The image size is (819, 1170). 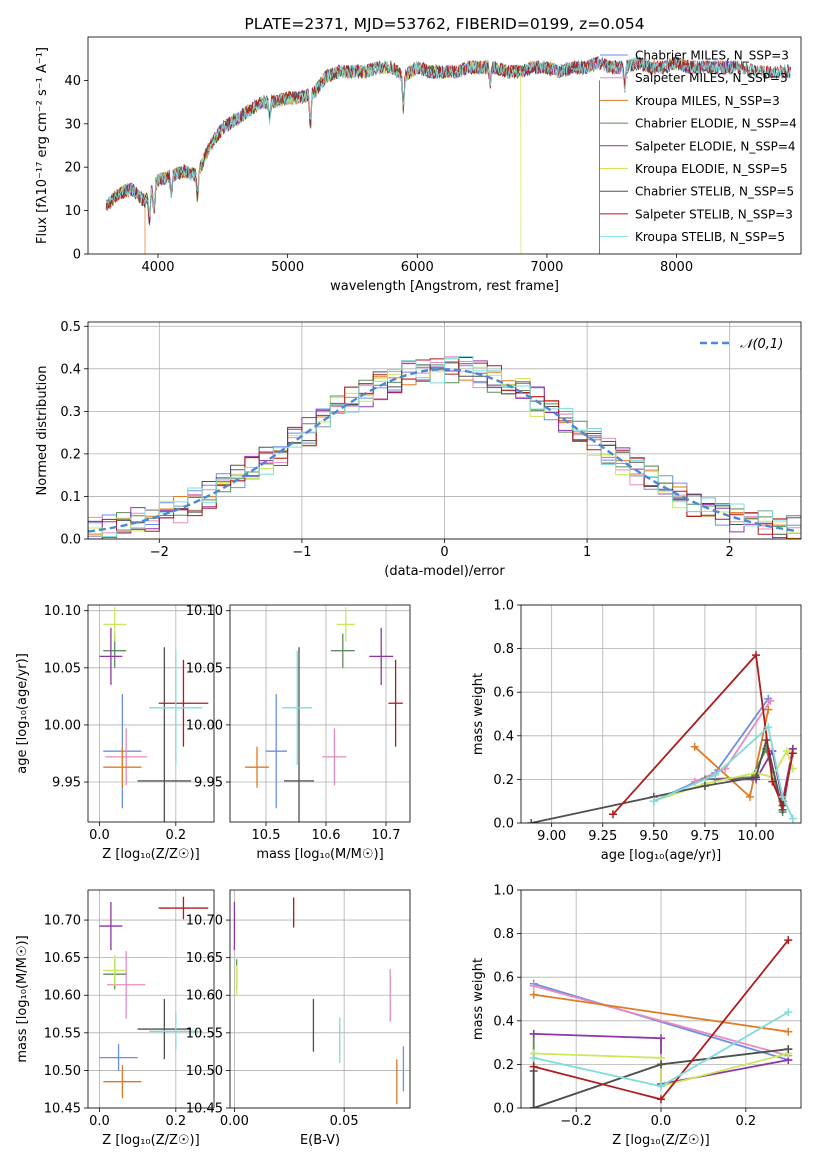 I want to click on weight-series-chabrier_stelib, so click(x=660, y=1078).